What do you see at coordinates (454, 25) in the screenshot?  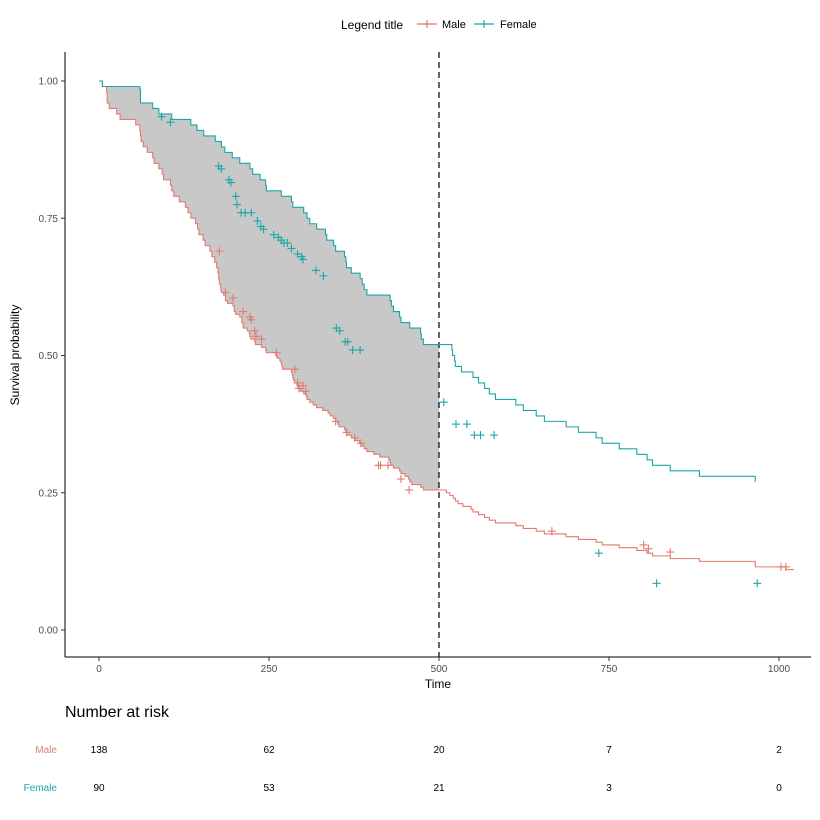 I see `legend-label-male: Male` at bounding box center [454, 25].